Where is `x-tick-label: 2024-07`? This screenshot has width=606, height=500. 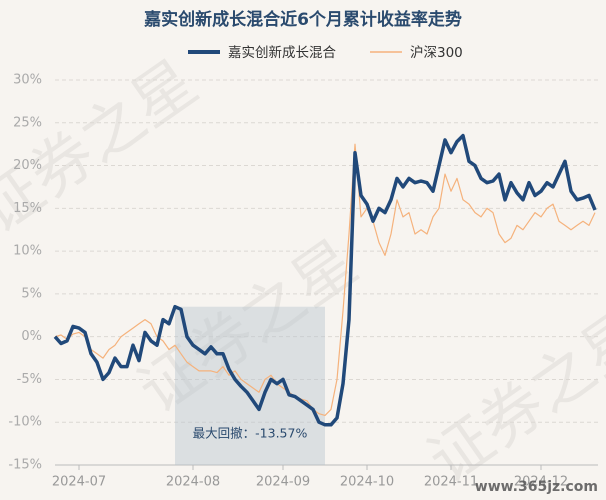 x-tick-label: 2024-07 is located at coordinates (79, 482).